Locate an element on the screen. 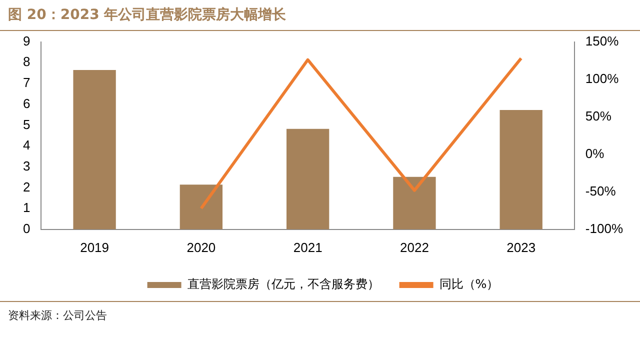 This screenshot has width=640, height=338. y2-tick-label: -50% is located at coordinates (600, 190).